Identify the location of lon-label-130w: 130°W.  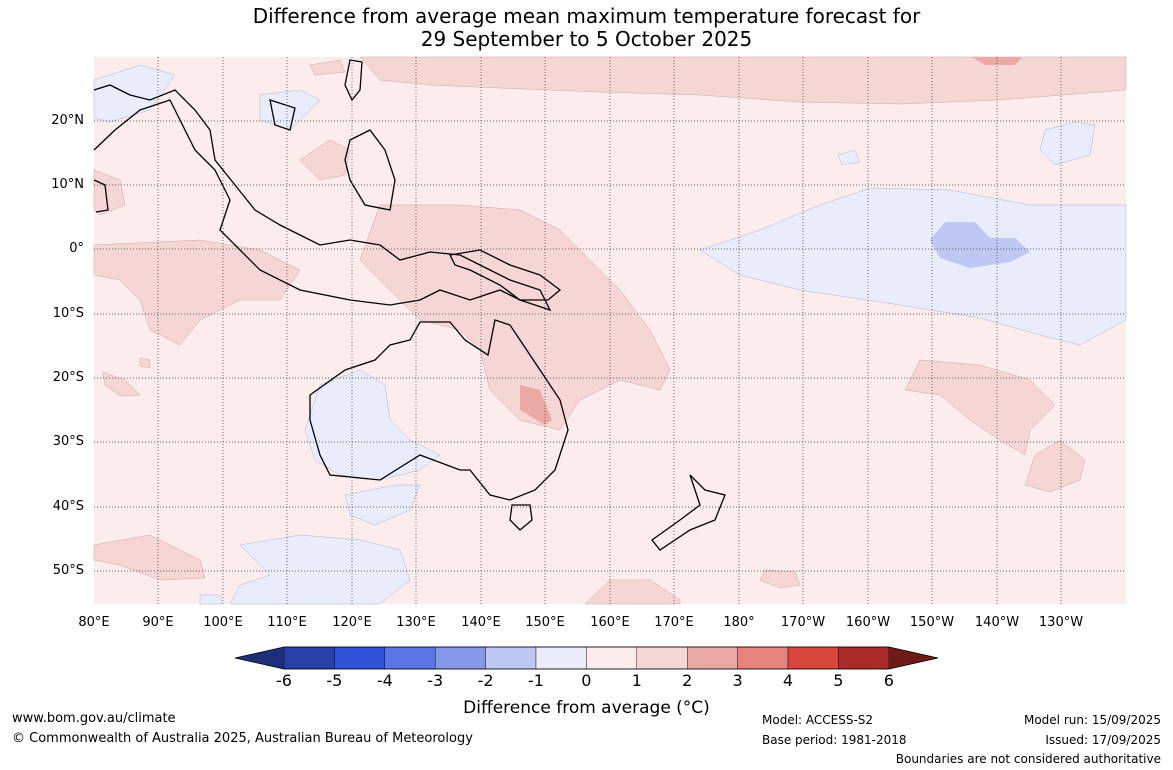
(1061, 622).